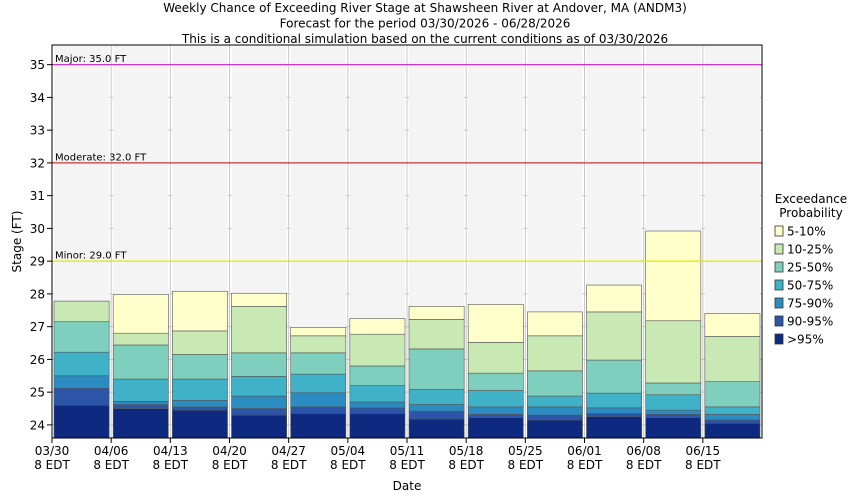  What do you see at coordinates (37, 98) in the screenshot?
I see `y-tick-label: 34` at bounding box center [37, 98].